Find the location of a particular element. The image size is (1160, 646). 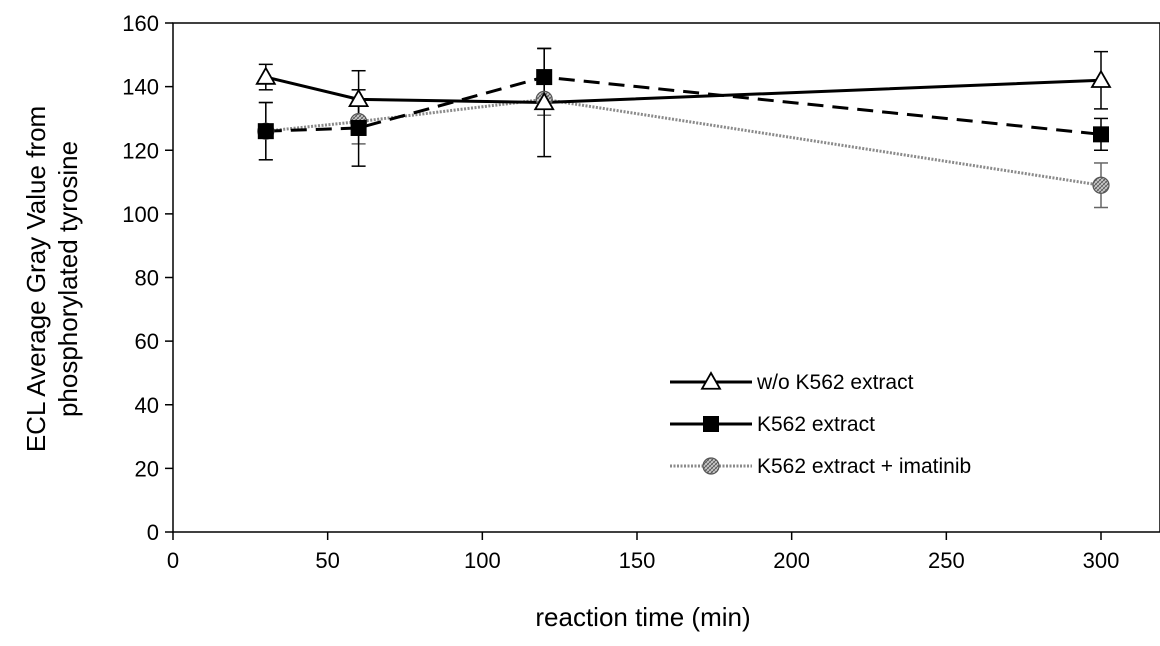

legend-item-2: K562 extract + imatinib is located at coordinates (820, 466).